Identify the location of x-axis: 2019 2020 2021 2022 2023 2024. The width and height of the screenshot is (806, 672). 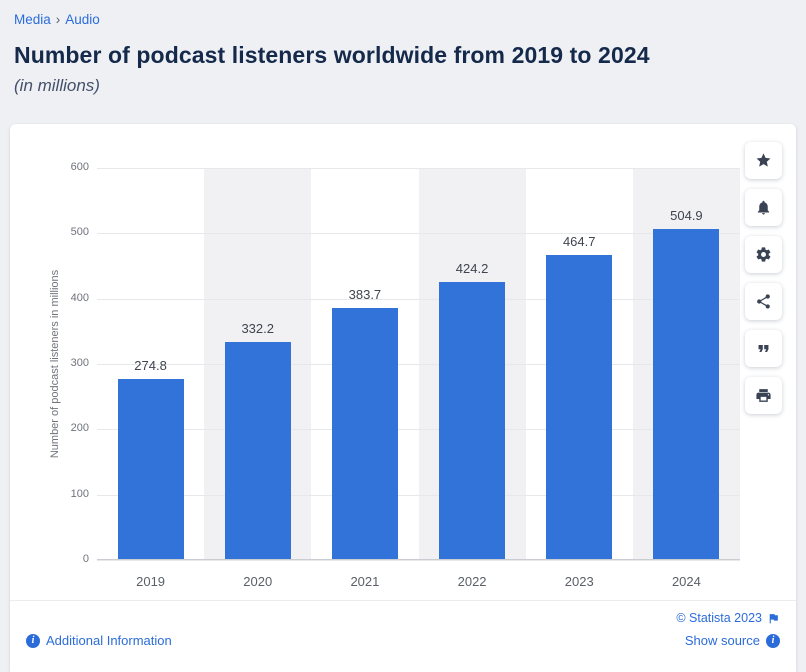
(418, 584).